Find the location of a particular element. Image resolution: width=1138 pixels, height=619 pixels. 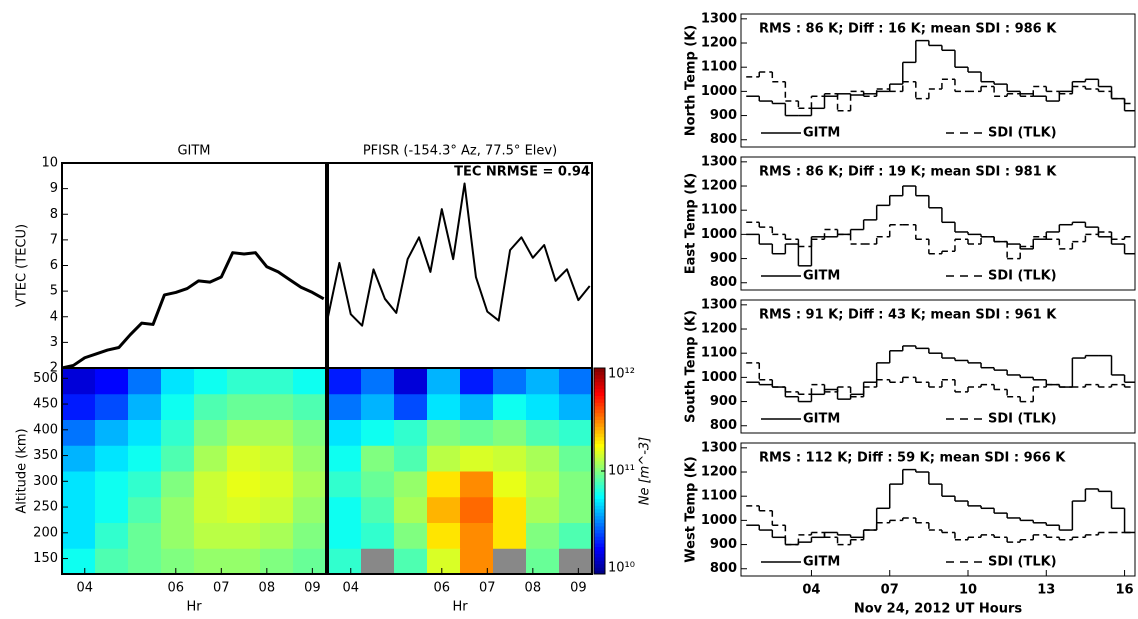

colorbar-label: Ne [m^-3] is located at coordinates (645, 471).